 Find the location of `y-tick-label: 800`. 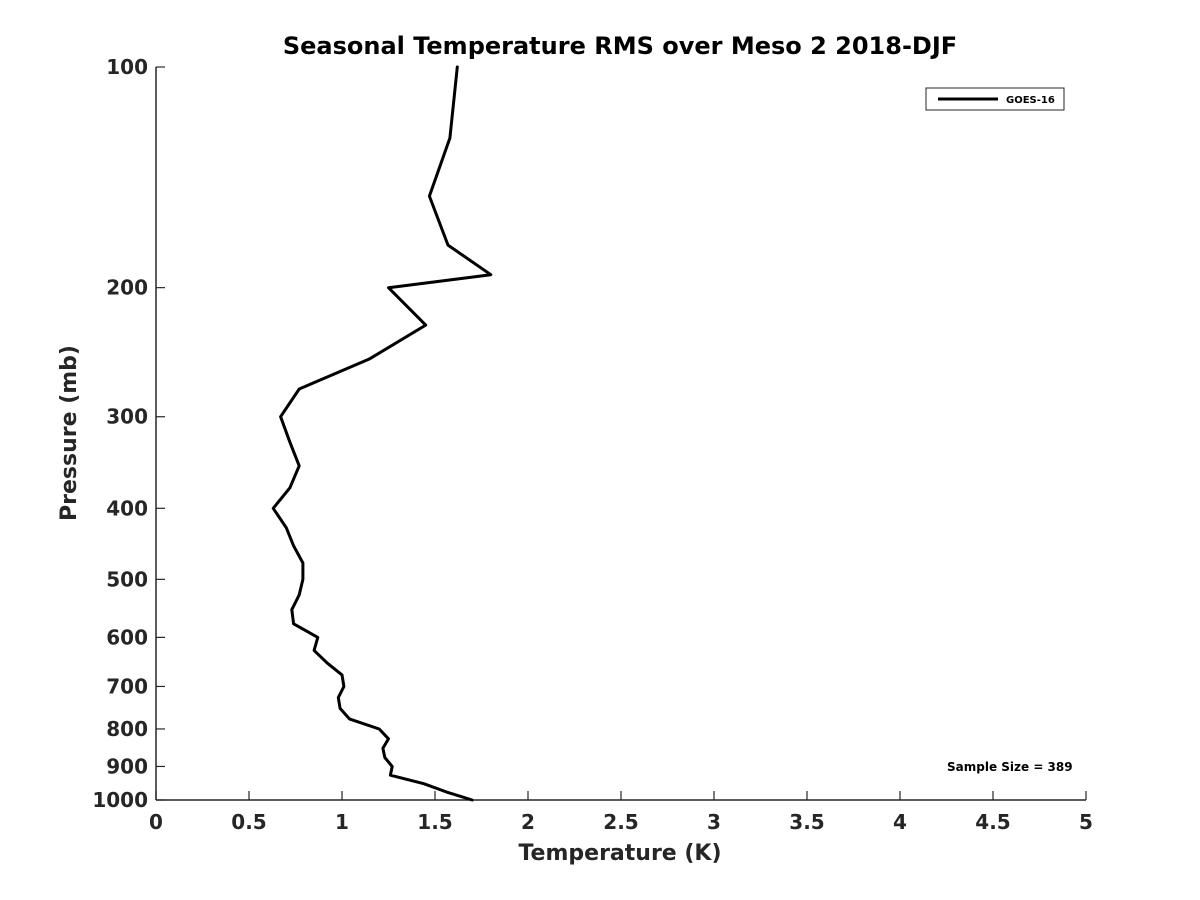

y-tick-label: 800 is located at coordinates (127, 729).